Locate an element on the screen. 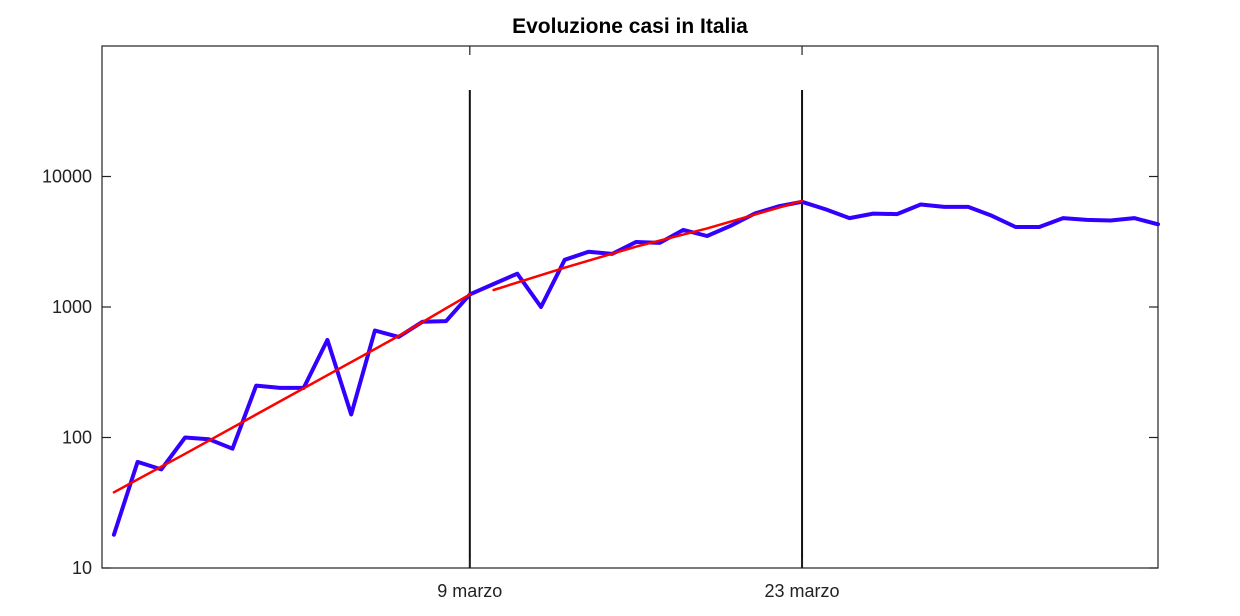 This screenshot has height=616, width=1240. chart-title: Evoluzione casi in Italia is located at coordinates (630, 26).